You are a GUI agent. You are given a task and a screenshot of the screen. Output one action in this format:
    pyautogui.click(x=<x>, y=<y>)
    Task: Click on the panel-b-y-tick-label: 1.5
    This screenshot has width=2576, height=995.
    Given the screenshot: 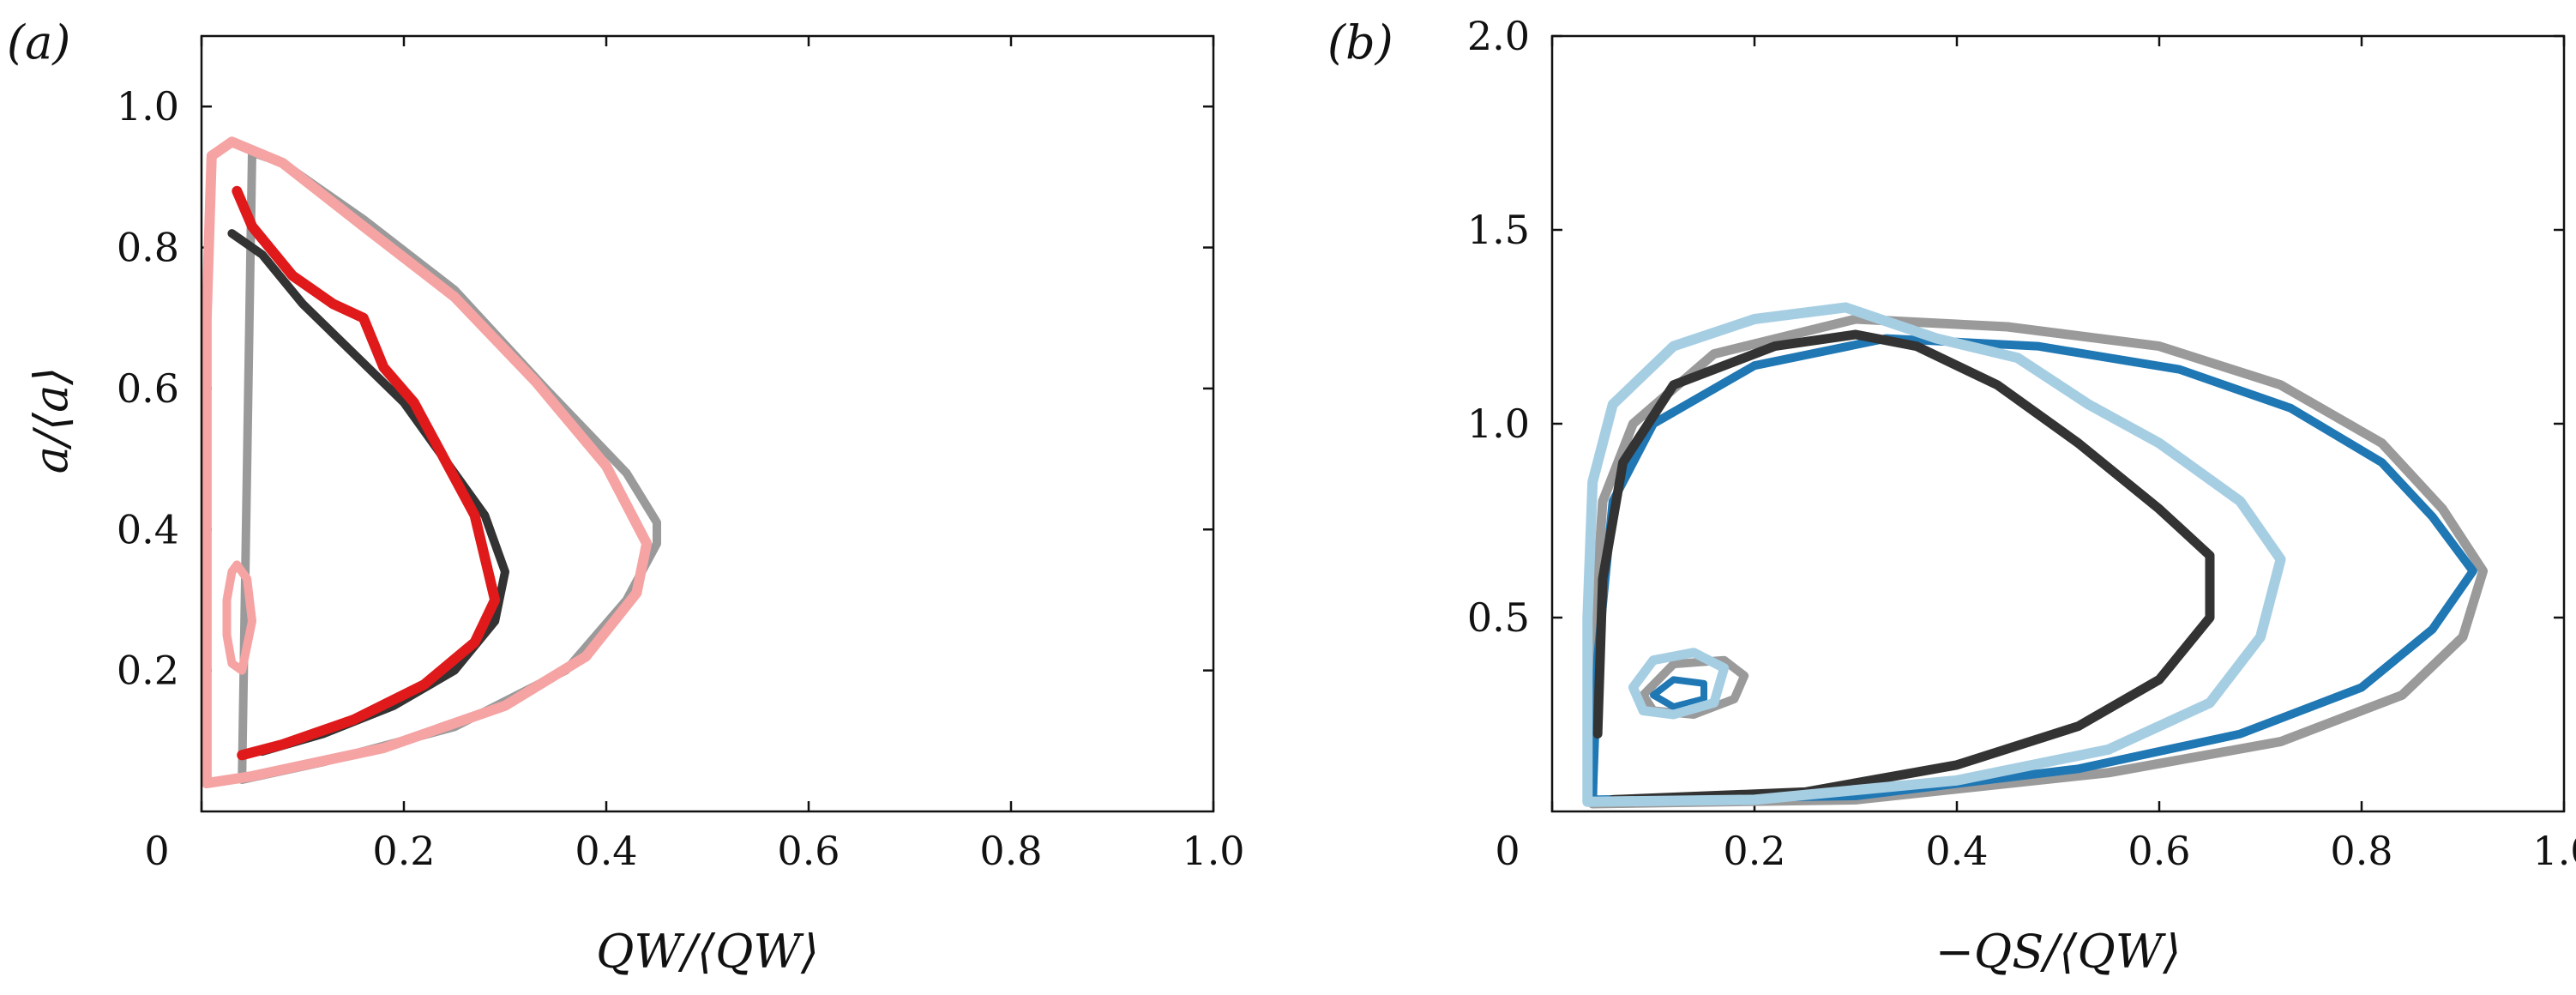 What is the action you would take?
    pyautogui.click(x=1498, y=230)
    